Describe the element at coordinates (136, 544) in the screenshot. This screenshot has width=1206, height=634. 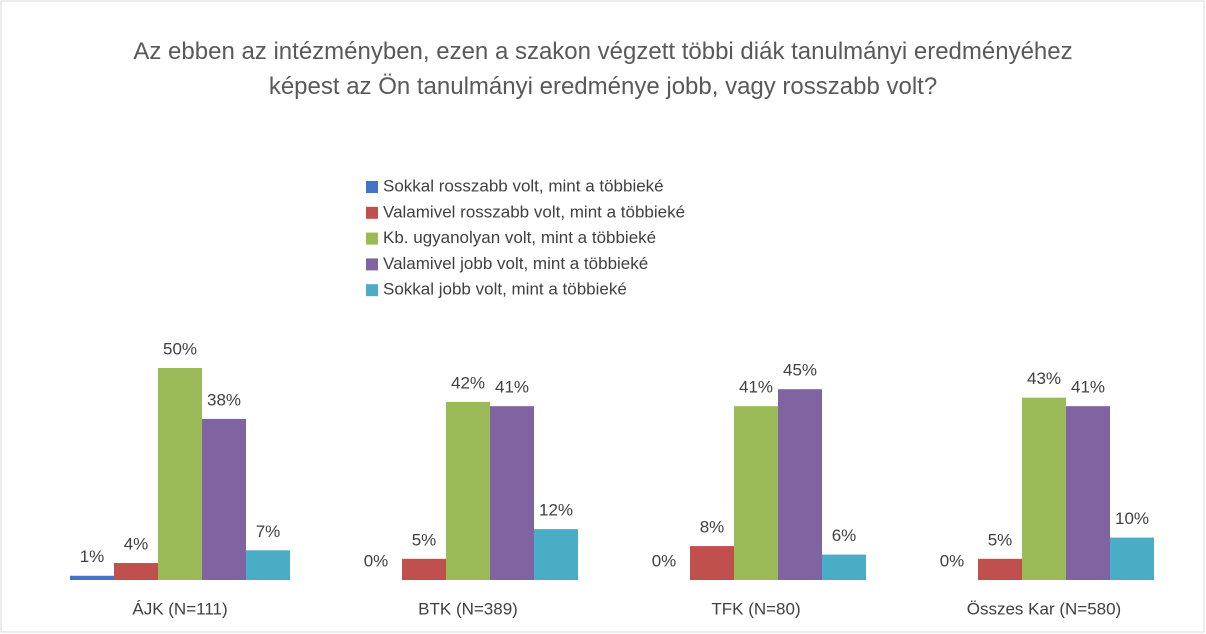
I see `data-label: 4%` at that location.